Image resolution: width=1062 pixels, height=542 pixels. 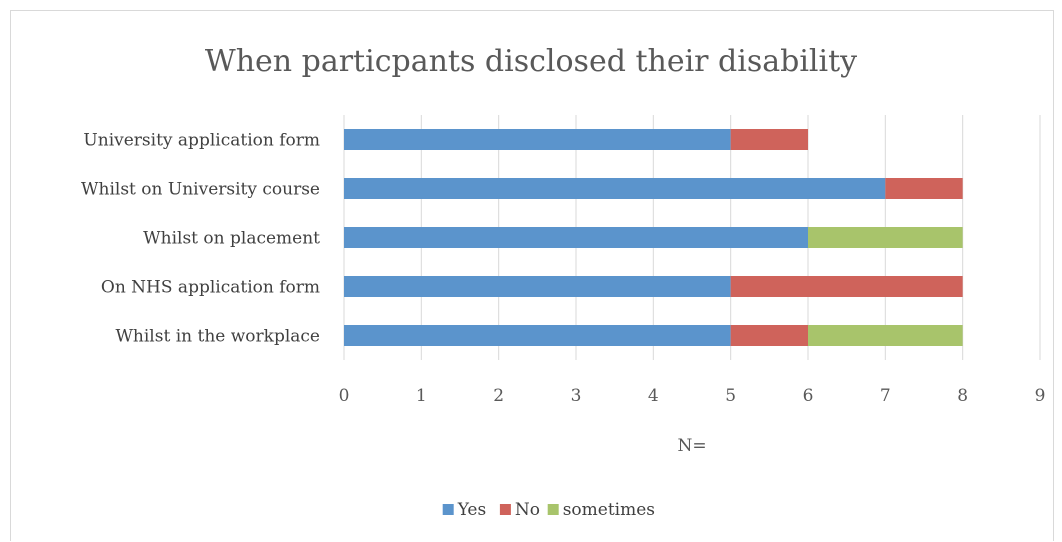 What do you see at coordinates (553, 509) in the screenshot?
I see `legend-swatch-sometimes` at bounding box center [553, 509].